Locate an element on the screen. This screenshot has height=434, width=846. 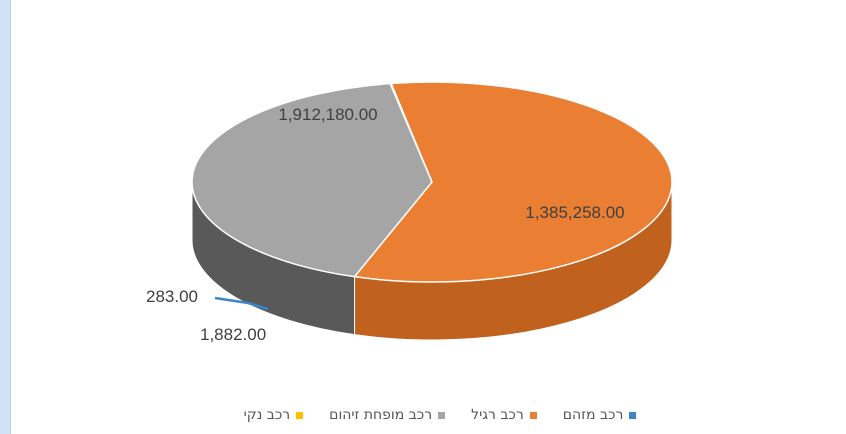
chart-legend: רכב מזהם רכב רגיל רכב מופחת זיהום רכב נקי is located at coordinates (440, 415).